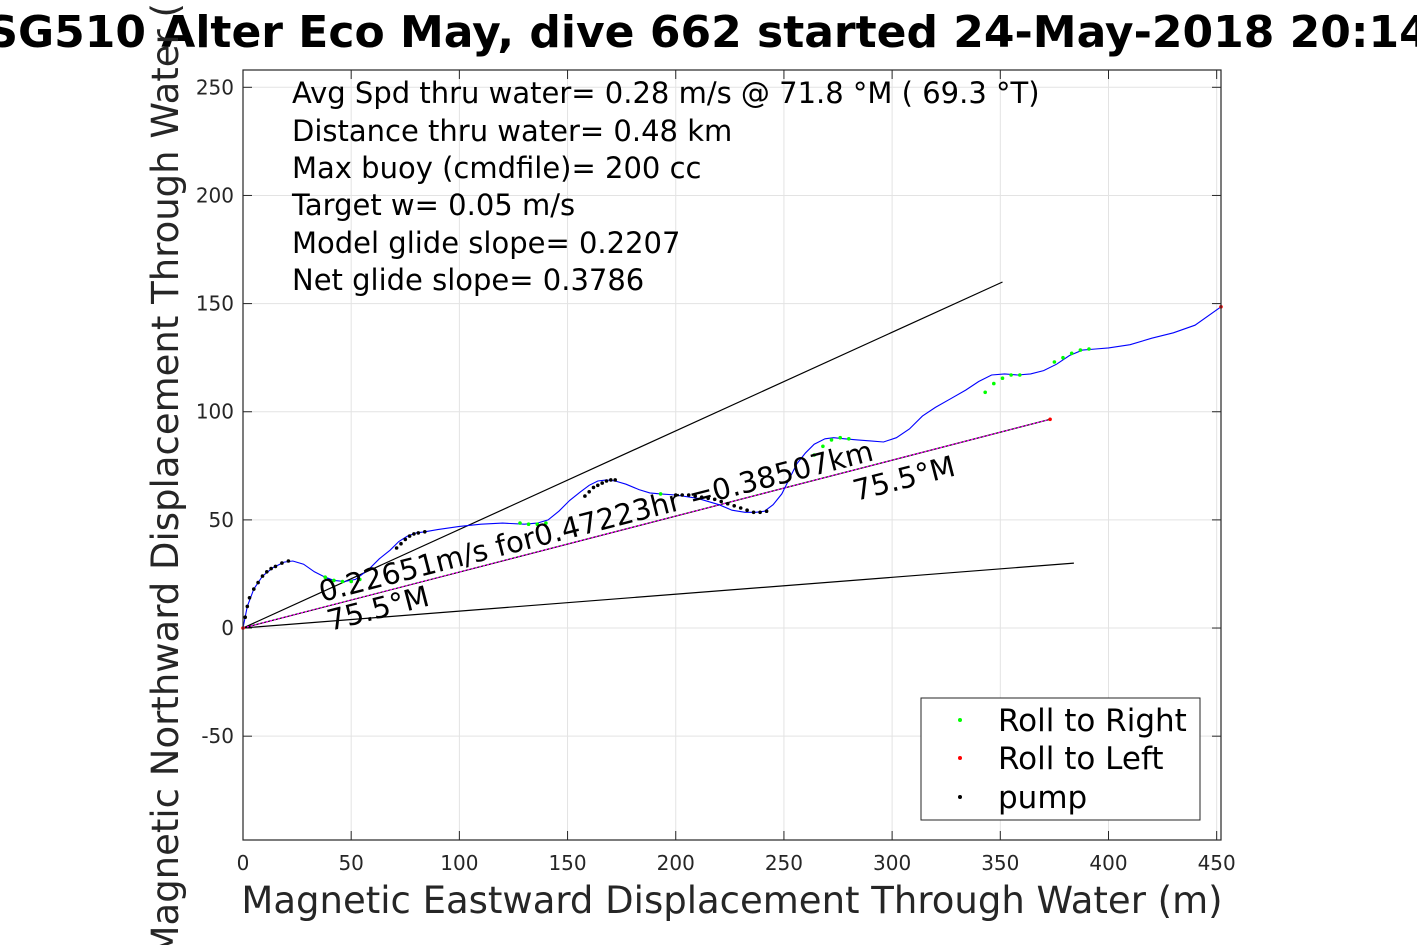  I want to click on series-reference-line-lower, so click(658, 595).